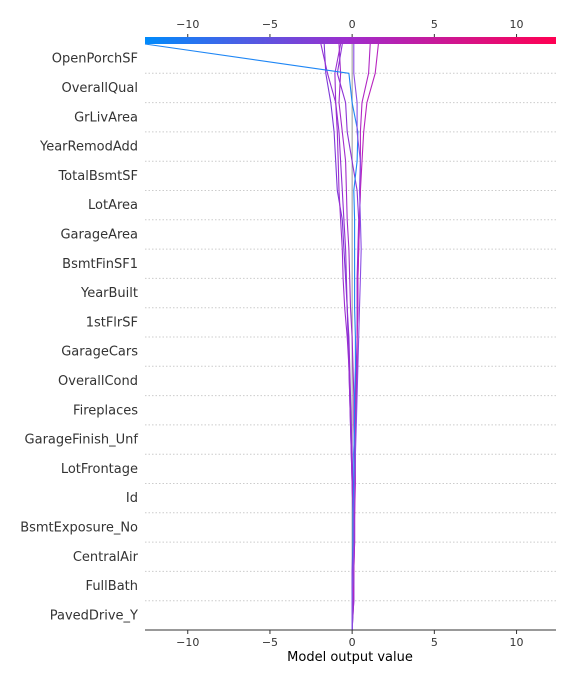 The width and height of the screenshot is (576, 684). Describe the element at coordinates (112, 586) in the screenshot. I see `feature-label: FullBath` at that location.